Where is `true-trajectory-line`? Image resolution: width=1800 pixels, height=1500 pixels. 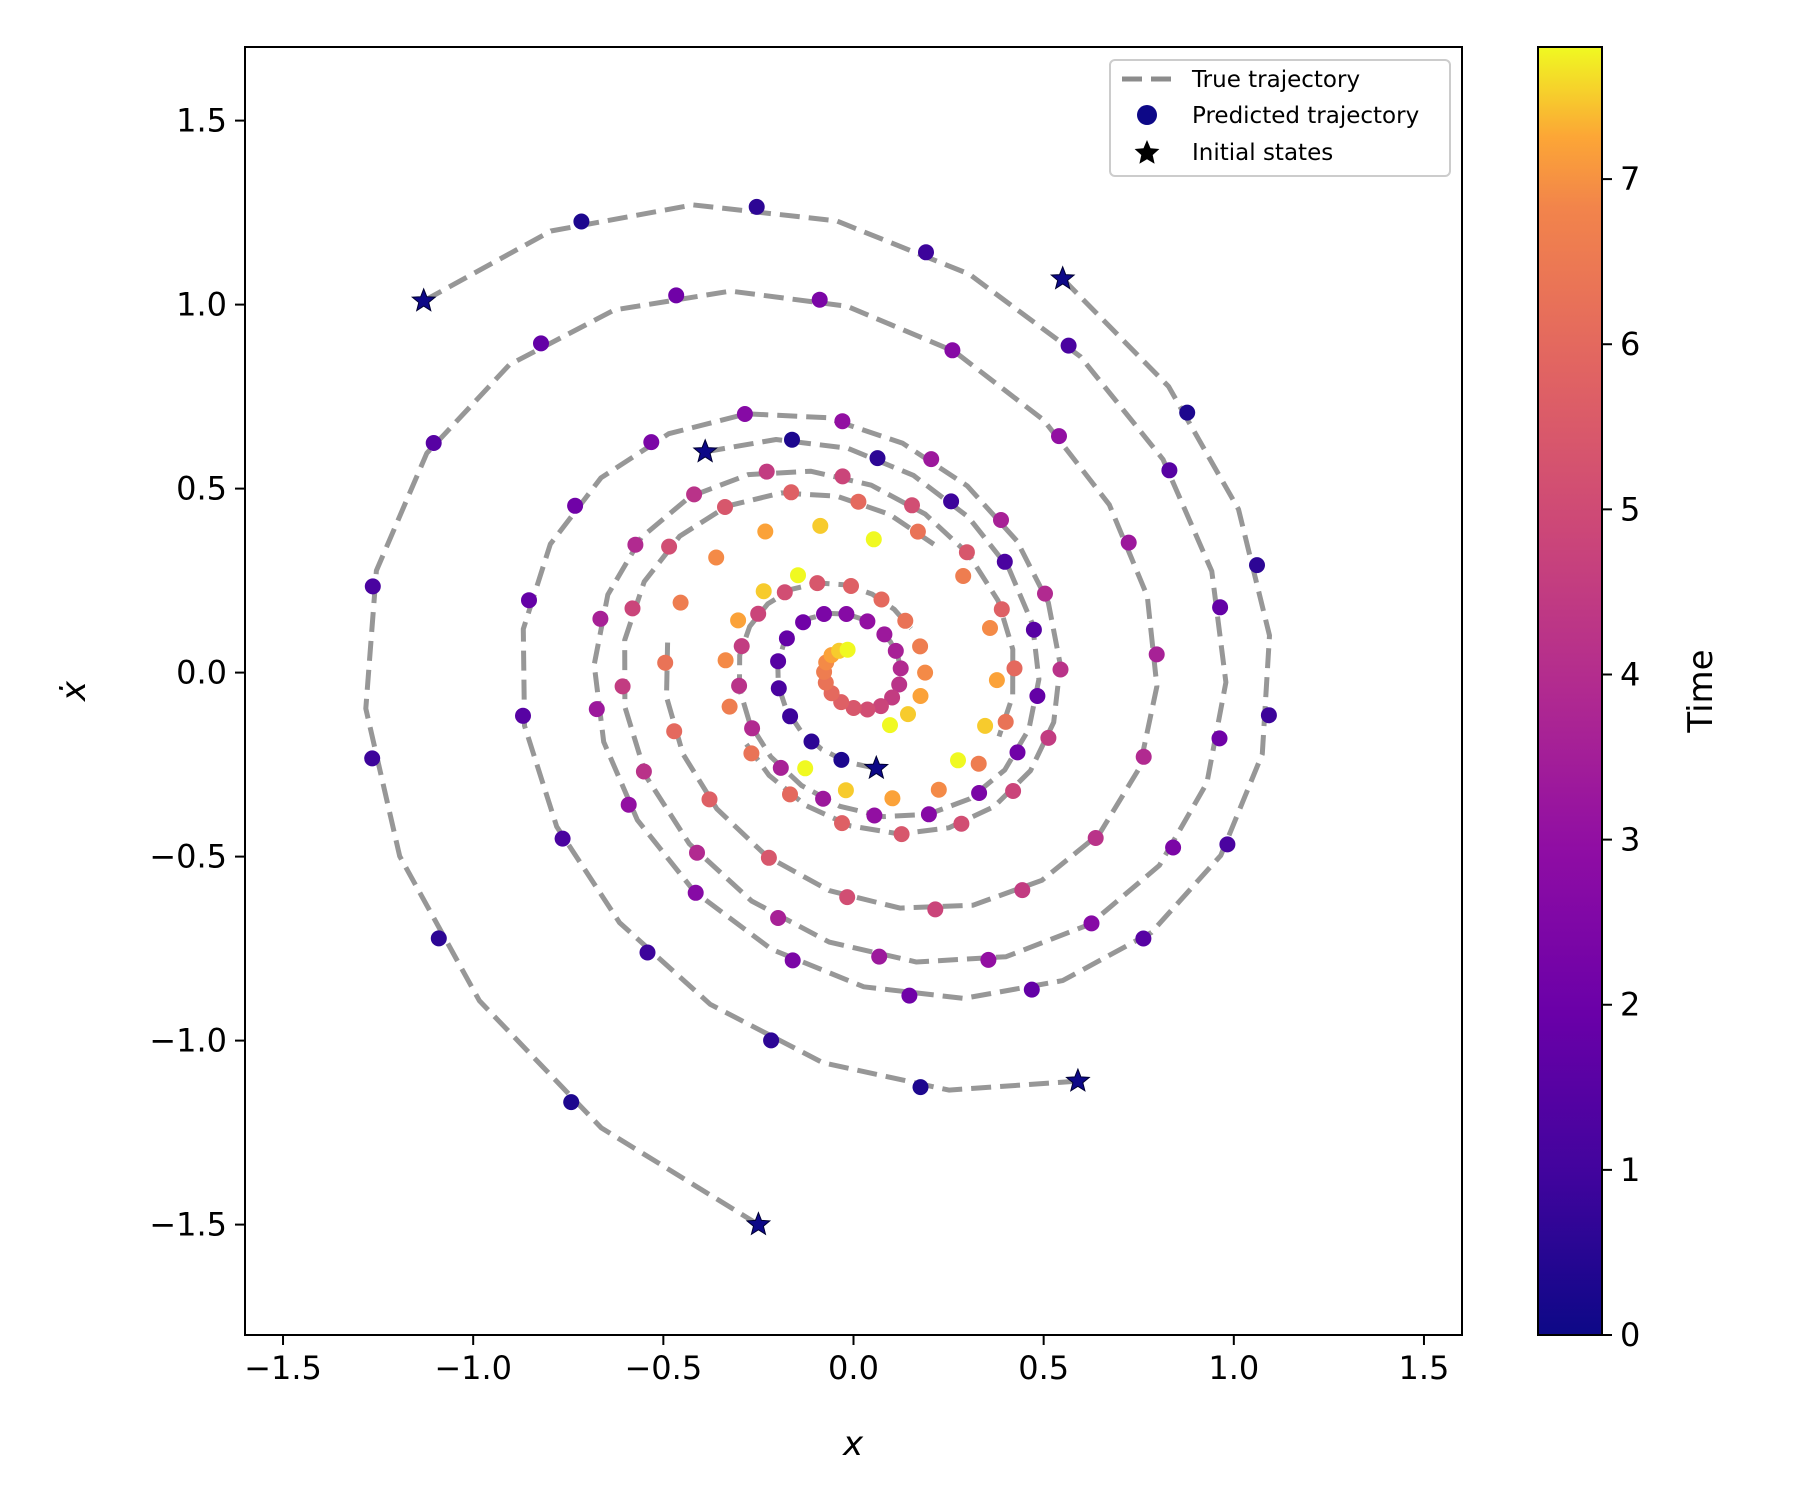
true-trajectory-line is located at coordinates (799, 752).